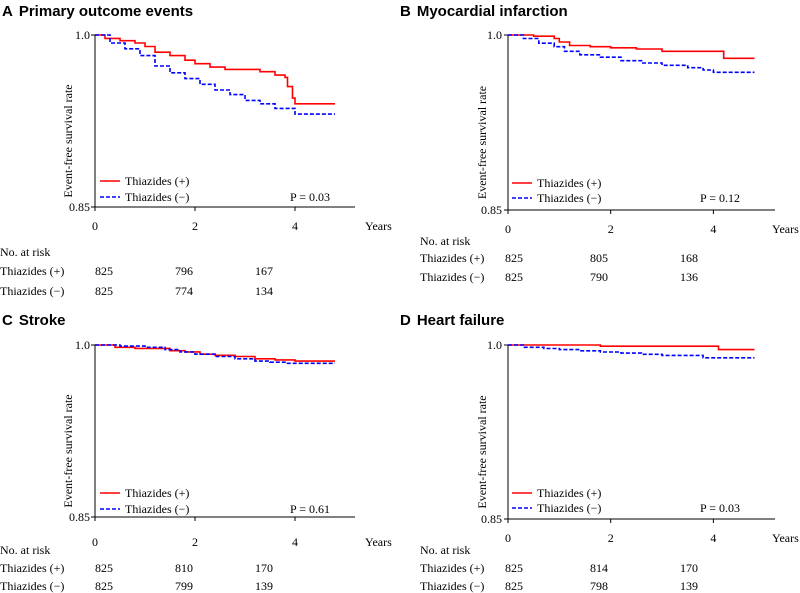  What do you see at coordinates (689, 277) in the screenshot?
I see `risk-value: 136` at bounding box center [689, 277].